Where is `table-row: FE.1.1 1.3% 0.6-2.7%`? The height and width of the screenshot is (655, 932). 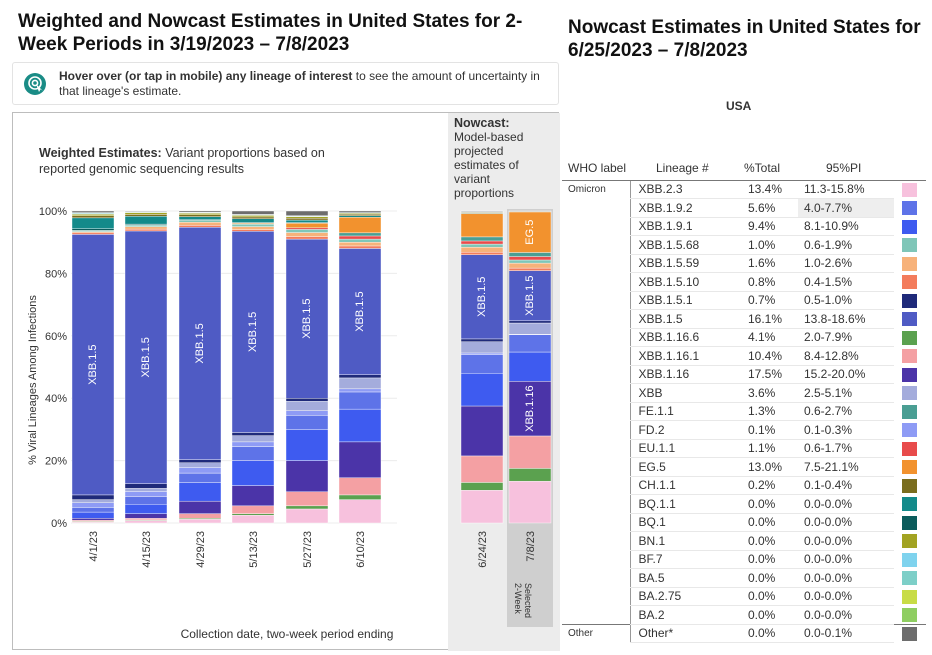
table-row: FE.1.1 1.3% 0.6-2.7% is located at coordinates (744, 411).